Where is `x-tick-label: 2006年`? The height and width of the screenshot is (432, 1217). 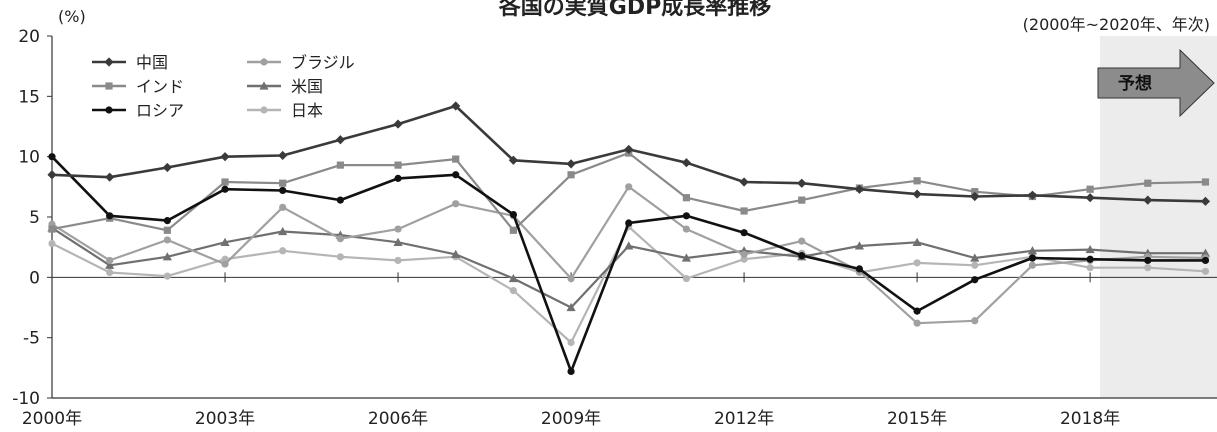
x-tick-label: 2006年 is located at coordinates (398, 419).